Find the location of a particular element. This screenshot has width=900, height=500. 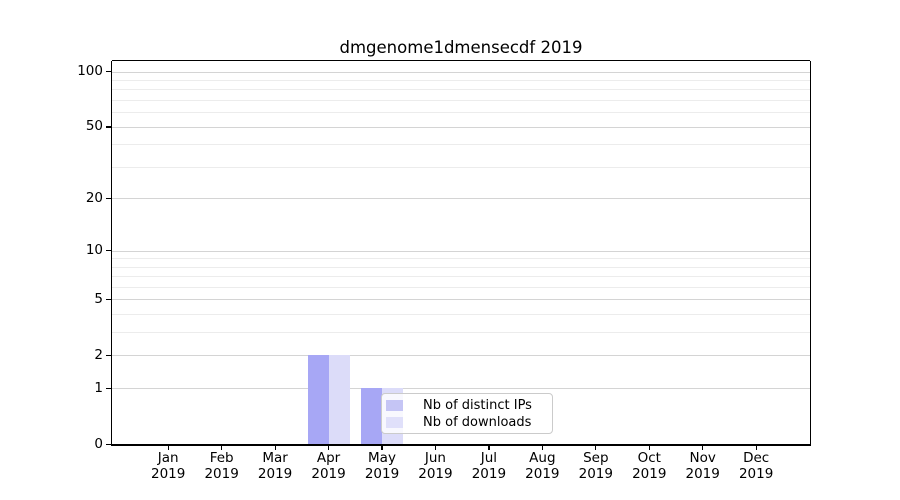

x-tick-label: Jul 2019 is located at coordinates (489, 466).